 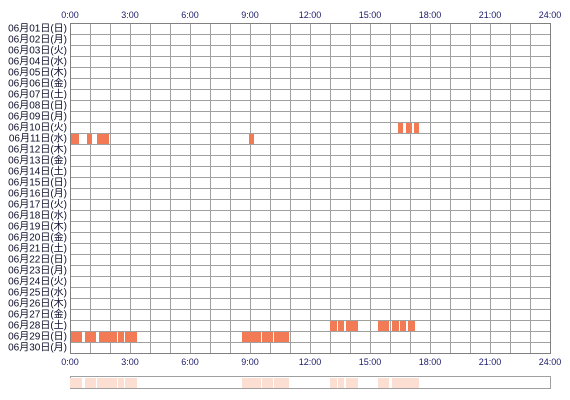 What do you see at coordinates (250, 362) in the screenshot?
I see `x-tick-label-bottom: 9:00` at bounding box center [250, 362].